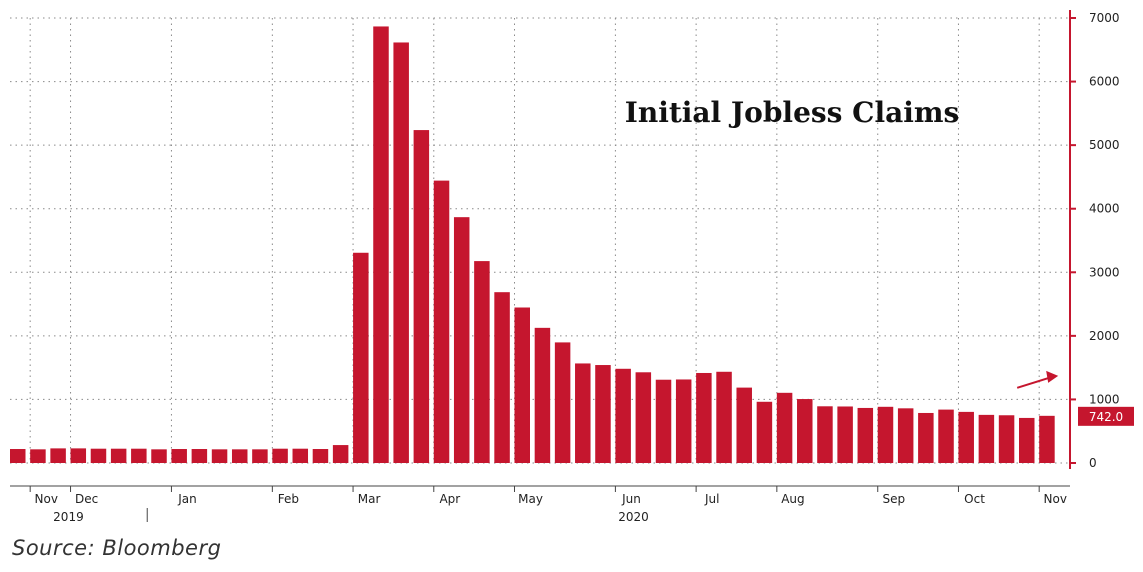 The image size is (1143, 572). I want to click on arrow-shaft, so click(1033, 382).